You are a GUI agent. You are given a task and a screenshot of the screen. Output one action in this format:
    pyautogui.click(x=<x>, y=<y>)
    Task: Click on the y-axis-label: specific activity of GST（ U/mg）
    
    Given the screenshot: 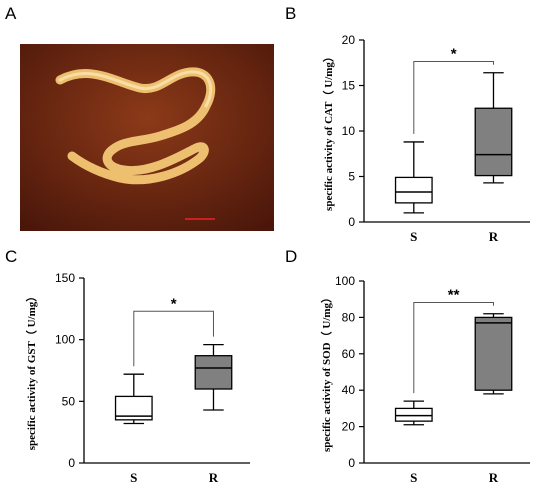 What is the action you would take?
    pyautogui.click(x=31, y=370)
    